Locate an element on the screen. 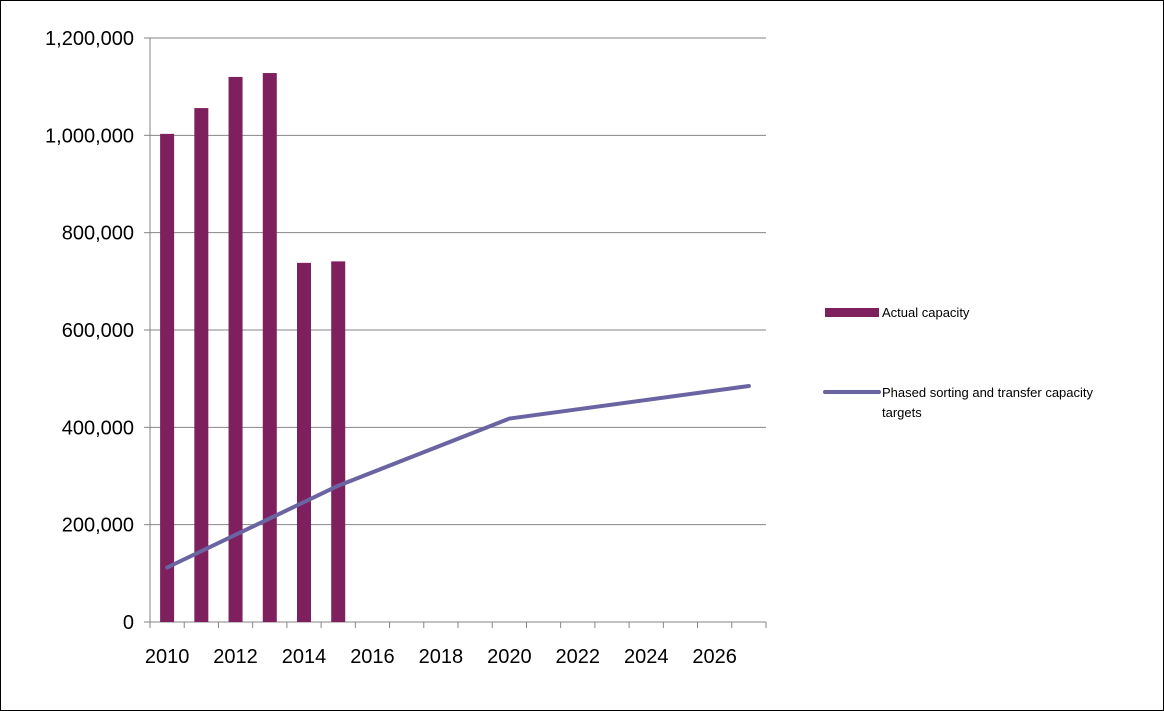 The width and height of the screenshot is (1164, 711). x-tick-labels: 2010 2012 2014 2016 2018 2020 2022 2024 2026 is located at coordinates (456, 645).